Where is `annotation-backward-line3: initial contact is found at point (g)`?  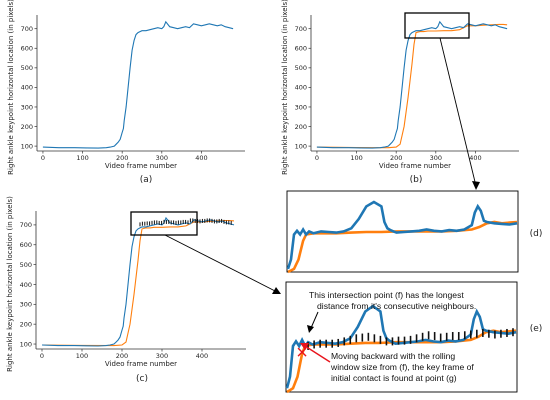
annotation-backward-line3: initial contact is found at point (g) is located at coordinates (394, 378).